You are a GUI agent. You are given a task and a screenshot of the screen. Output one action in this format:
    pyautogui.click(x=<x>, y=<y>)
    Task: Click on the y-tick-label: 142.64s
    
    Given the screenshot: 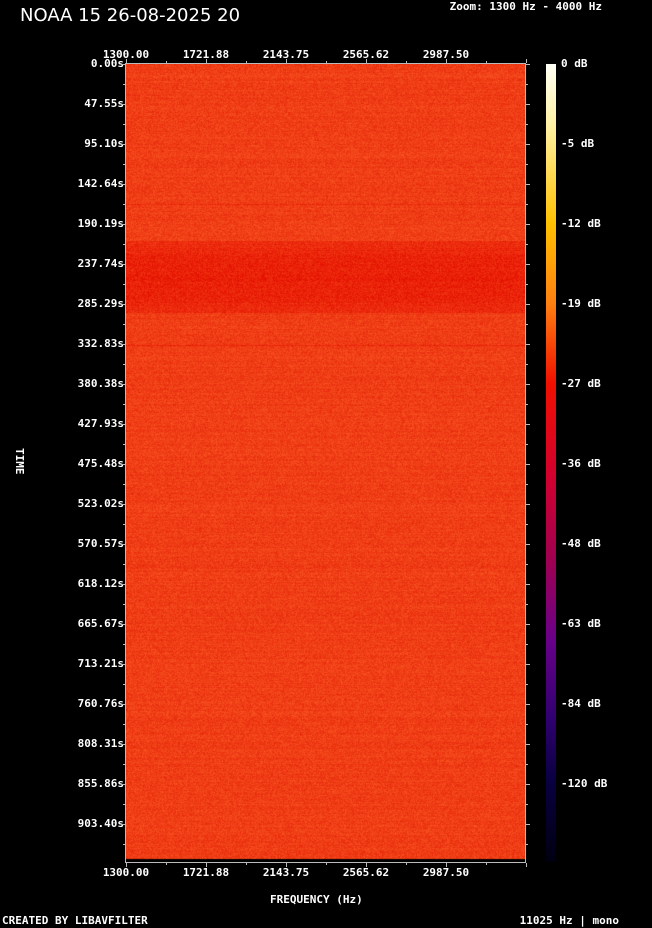 What is the action you would take?
    pyautogui.click(x=101, y=183)
    